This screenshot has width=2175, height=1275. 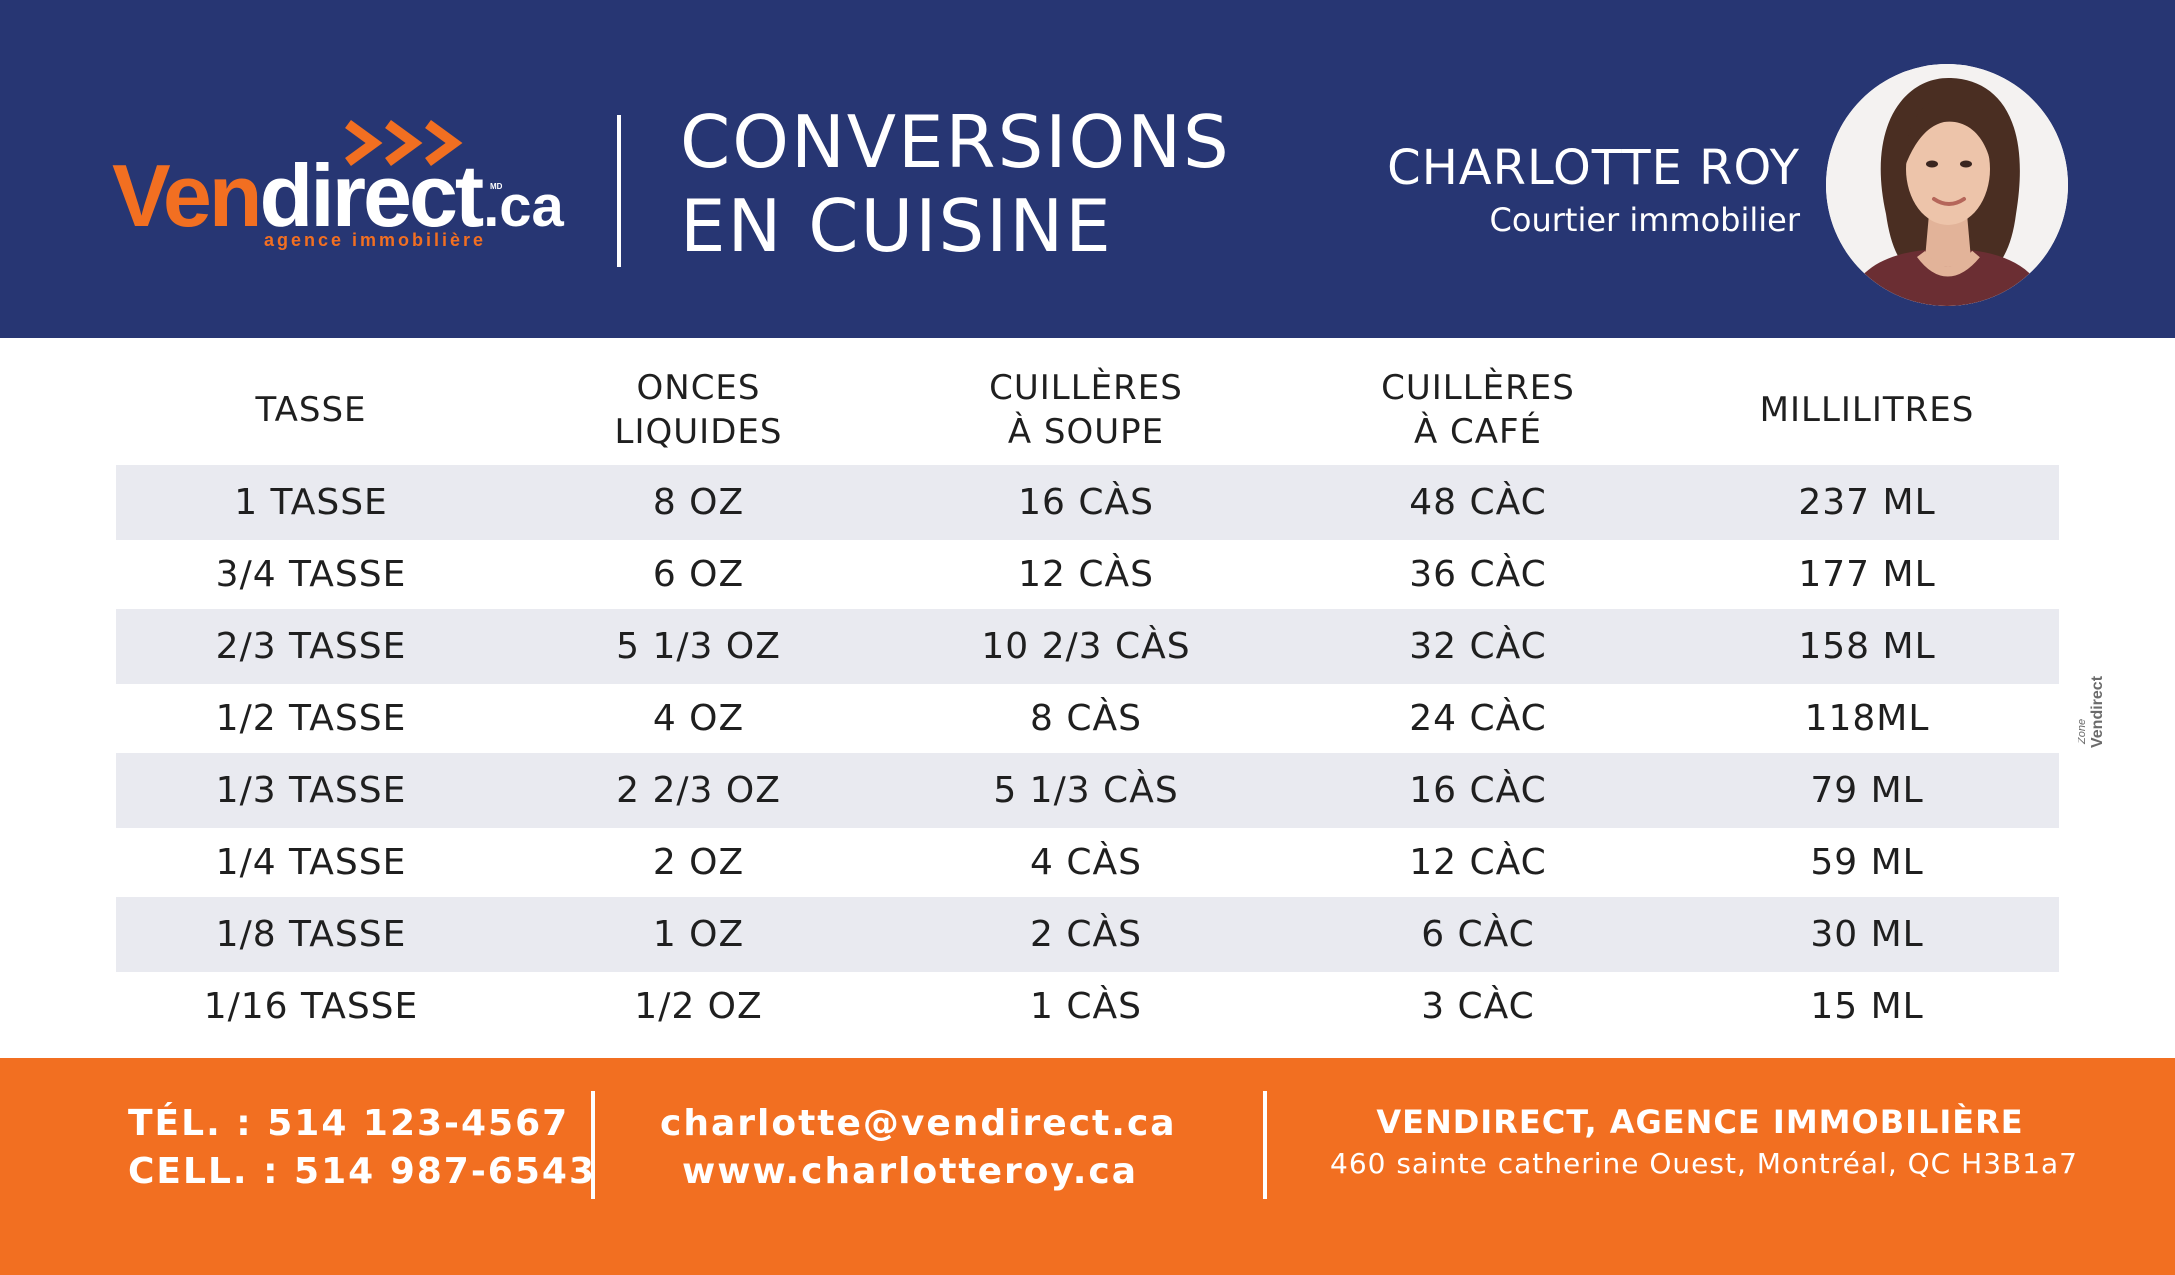 I want to click on phone-block: TÉL. : 514 123-4567 CELL. : 514 987-6543, so click(x=362, y=1148).